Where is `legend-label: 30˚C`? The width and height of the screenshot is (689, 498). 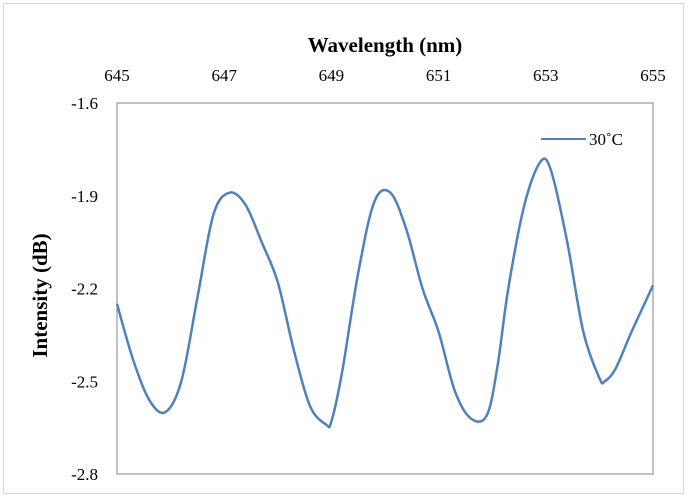
legend-label: 30˚C is located at coordinates (606, 139).